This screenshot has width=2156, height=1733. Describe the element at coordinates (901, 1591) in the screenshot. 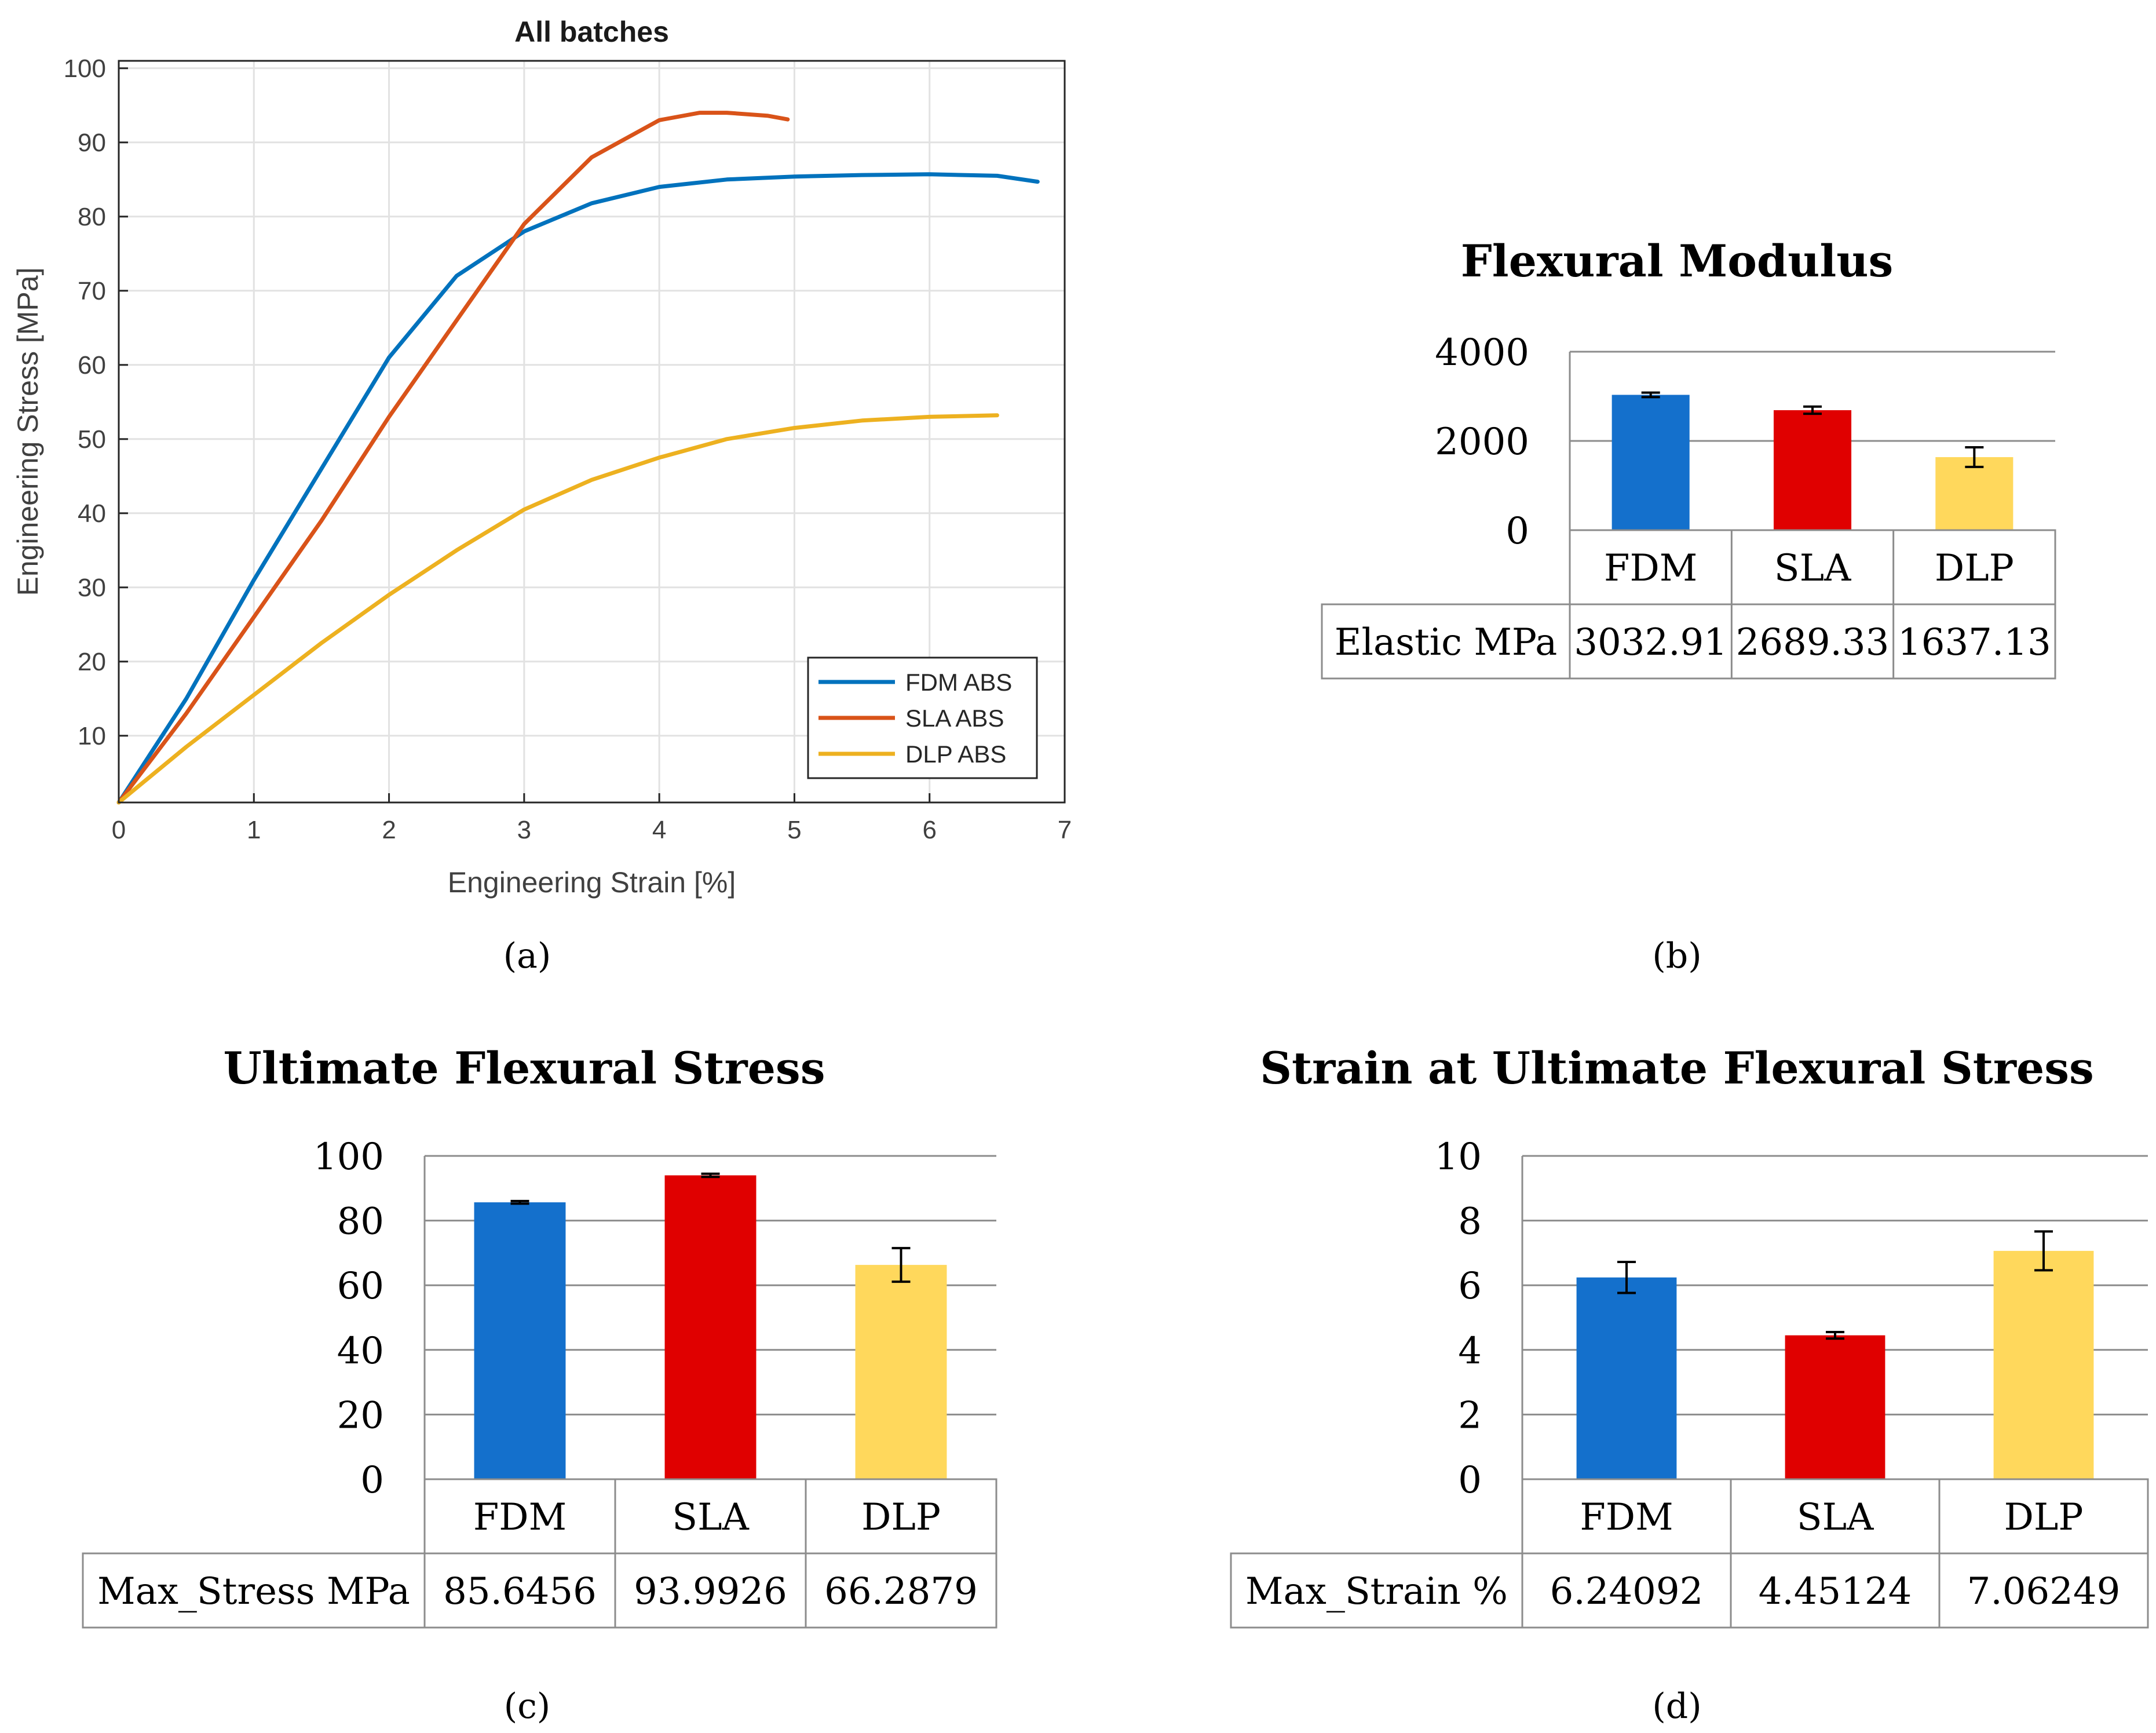

I see `table-value: 66.2879` at that location.